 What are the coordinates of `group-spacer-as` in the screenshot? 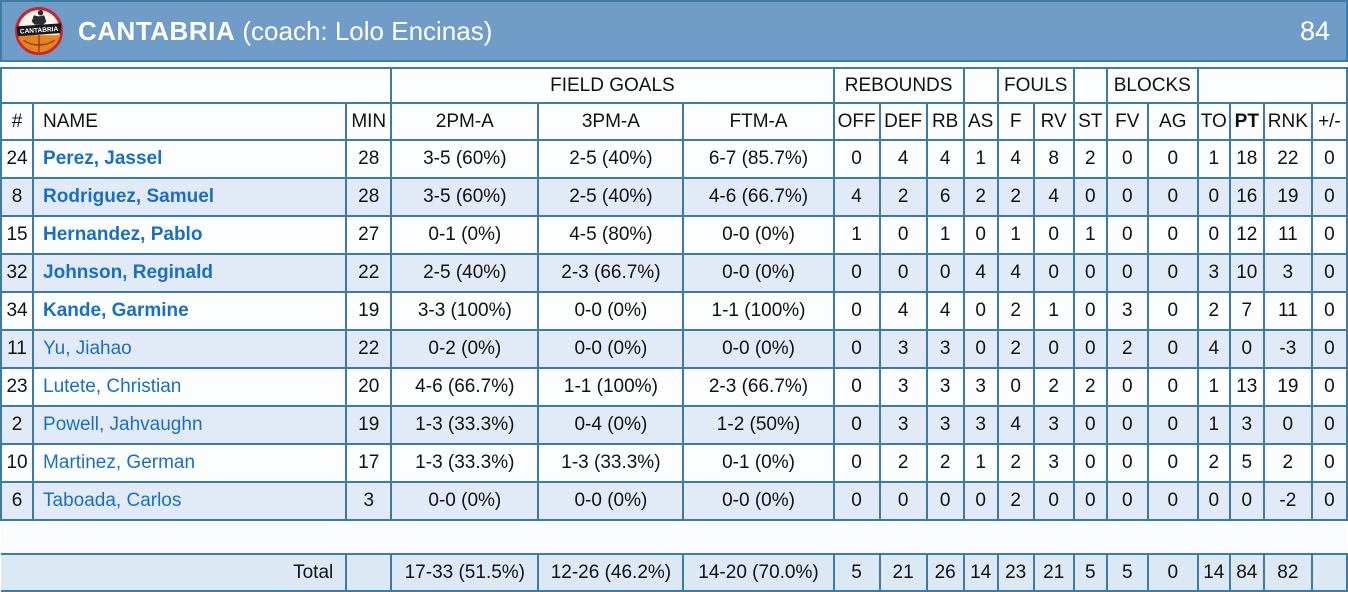 It's located at (980, 85).